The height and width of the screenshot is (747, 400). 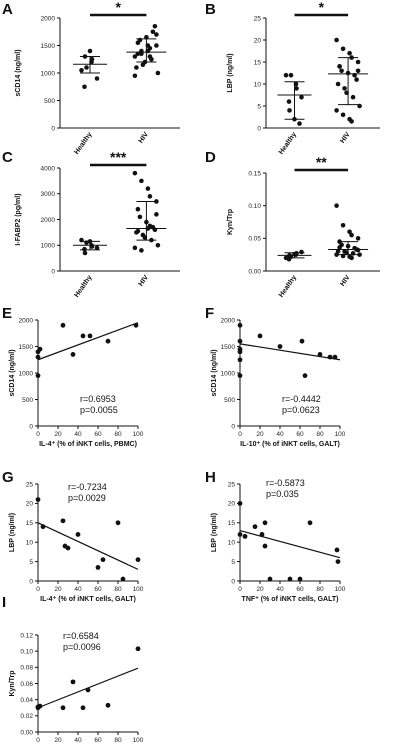 What do you see at coordinates (26, 700) in the screenshot?
I see `y-tick-label: 0.04` at bounding box center [26, 700].